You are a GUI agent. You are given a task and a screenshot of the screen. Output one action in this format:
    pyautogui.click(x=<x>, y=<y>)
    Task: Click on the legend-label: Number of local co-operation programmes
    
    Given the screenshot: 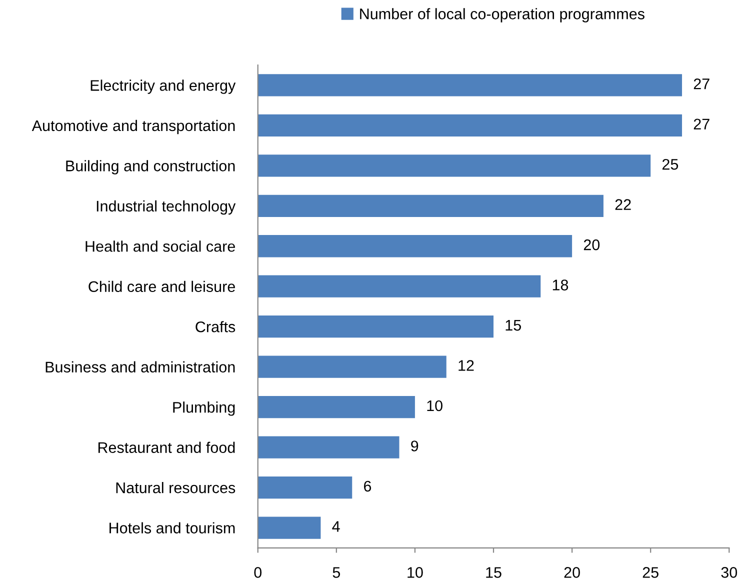 What is the action you would take?
    pyautogui.click(x=502, y=15)
    